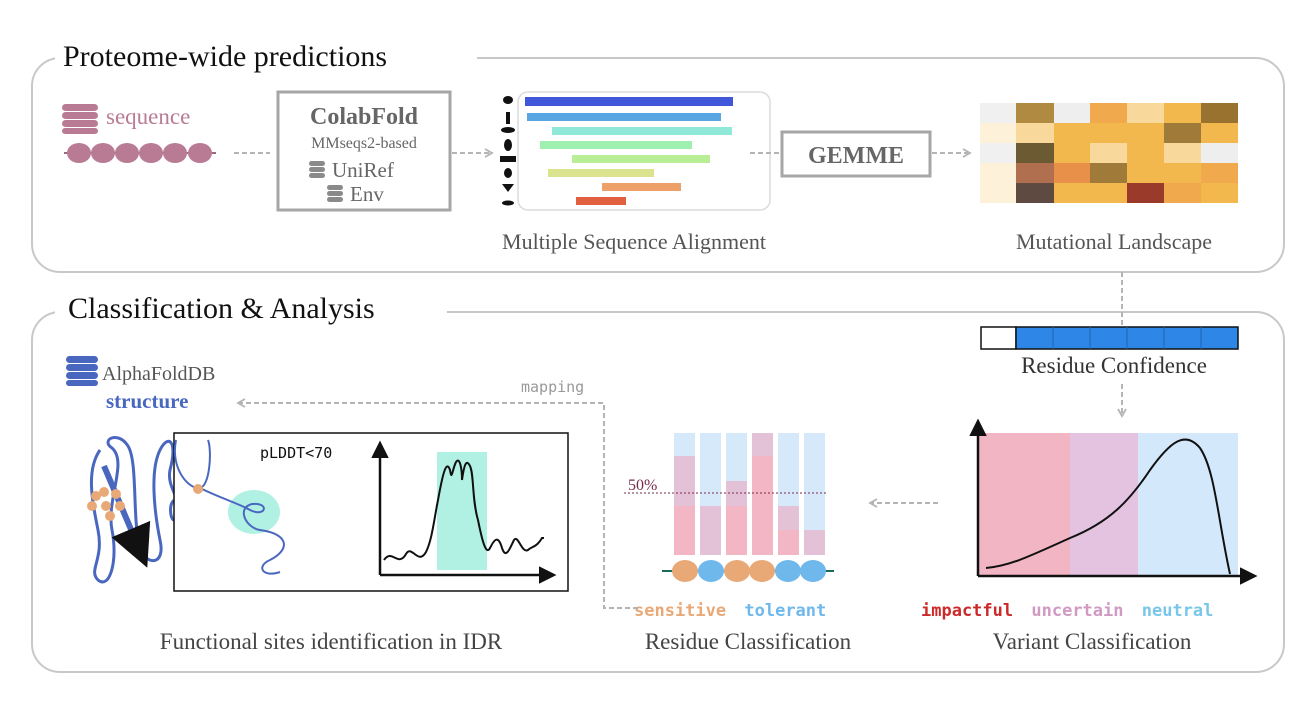  Describe the element at coordinates (229, 507) in the screenshot. I see `idr-strand` at that location.